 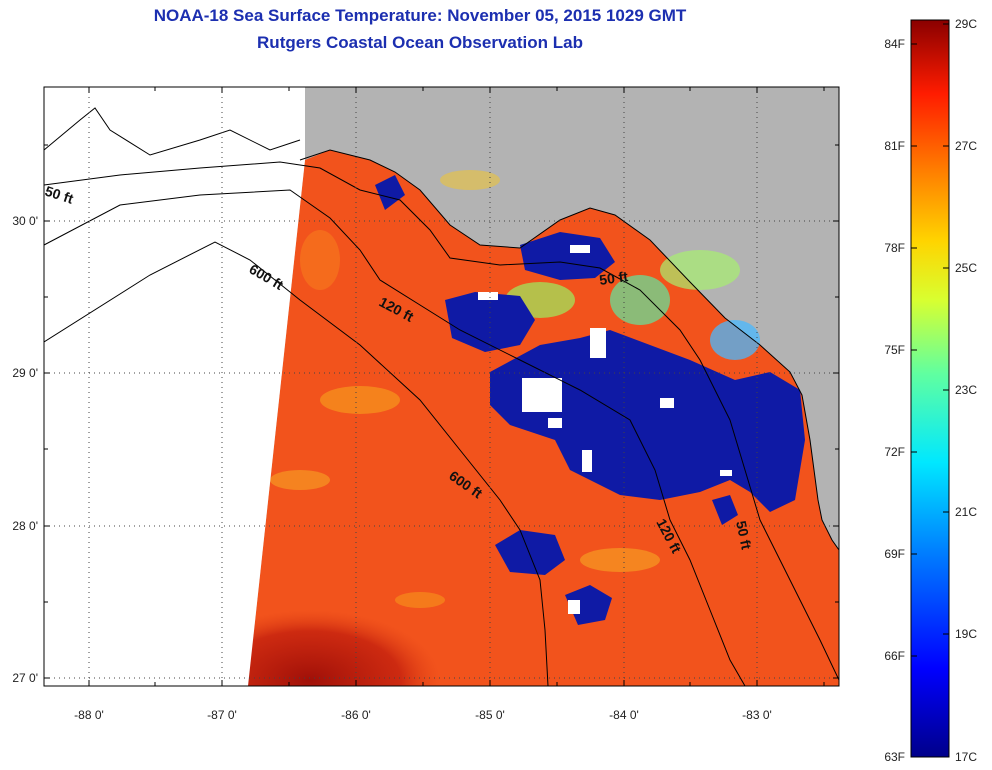 What do you see at coordinates (894, 452) in the screenshot?
I see `colorbar-f-label: 72F` at bounding box center [894, 452].